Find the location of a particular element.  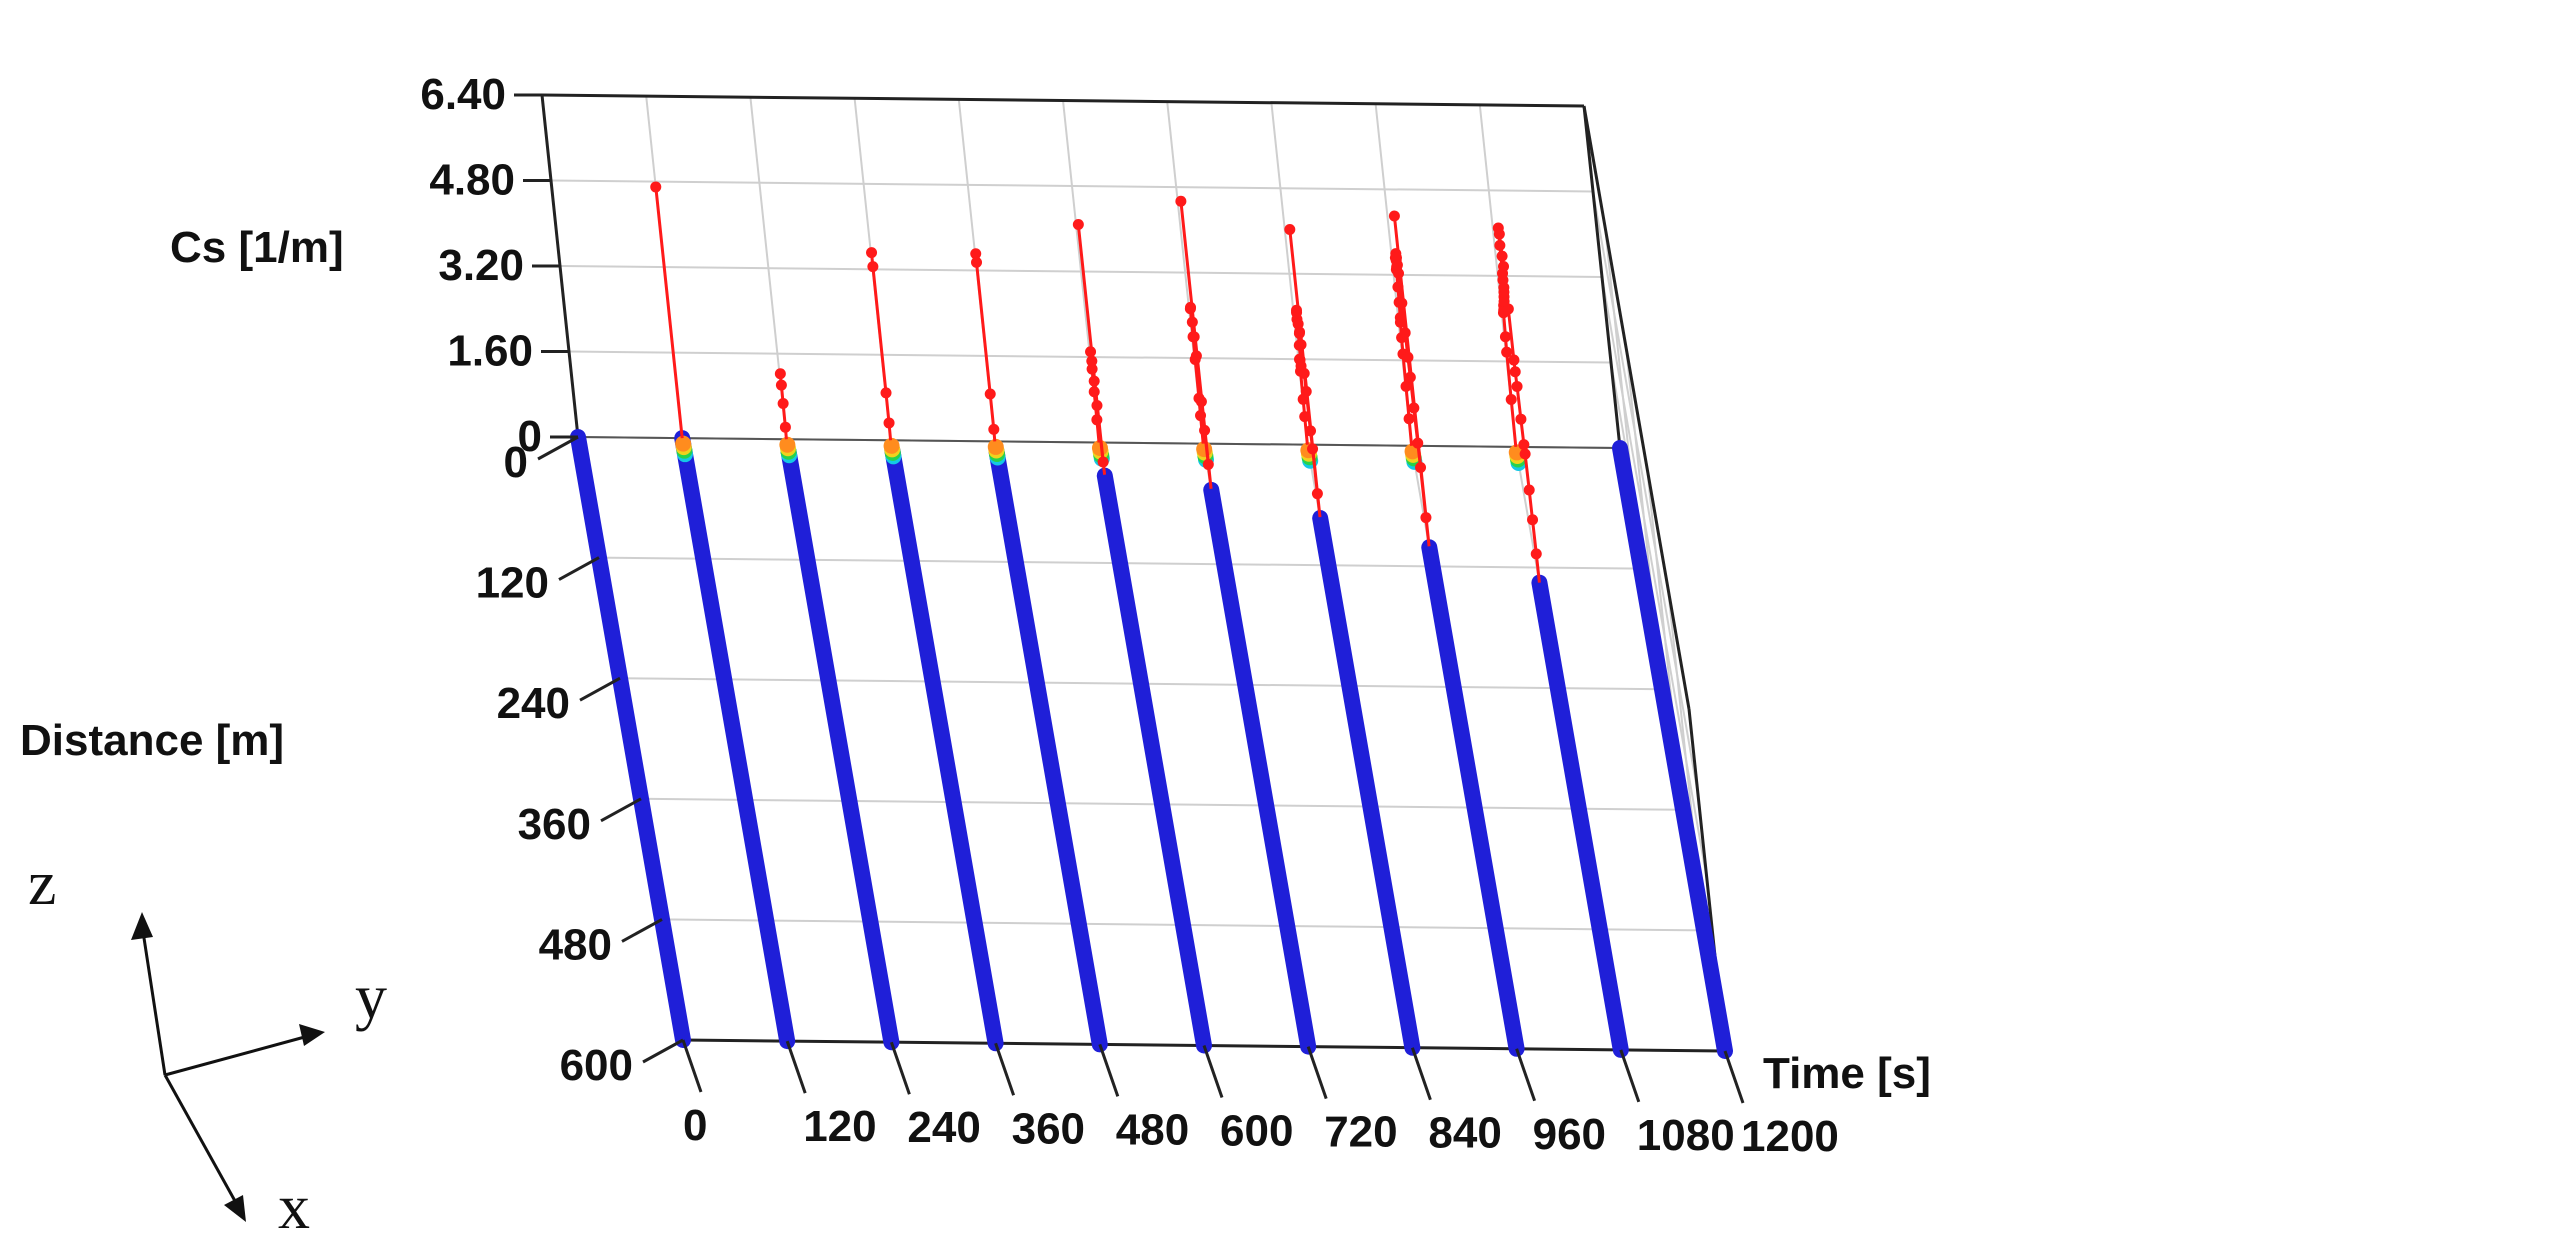

triad-x-arrowhead is located at coordinates (235, 1208).